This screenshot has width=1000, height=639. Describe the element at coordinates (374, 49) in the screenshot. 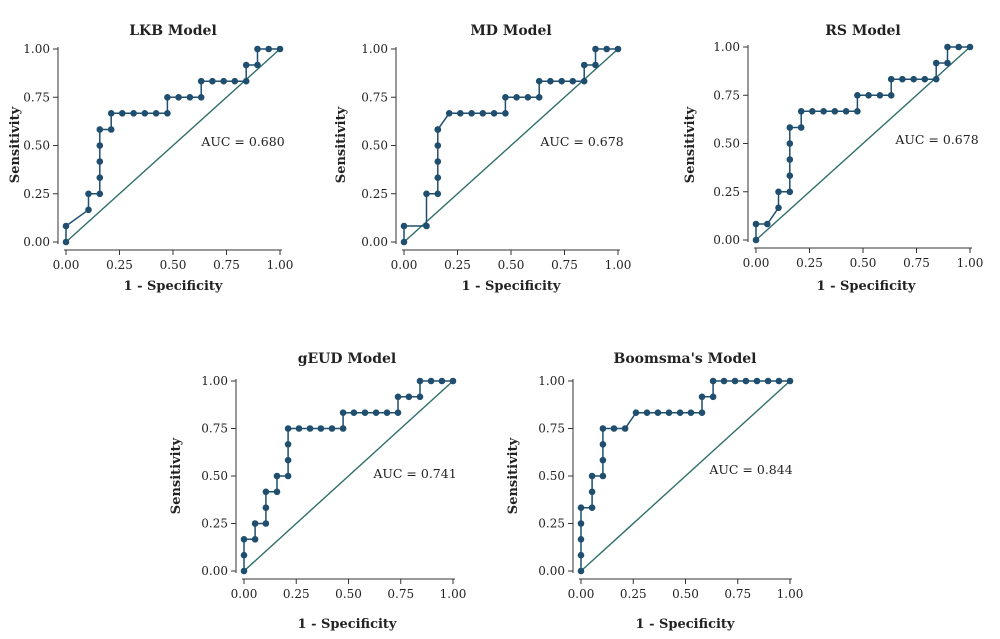

I see `y-tick-label: 1.00` at that location.